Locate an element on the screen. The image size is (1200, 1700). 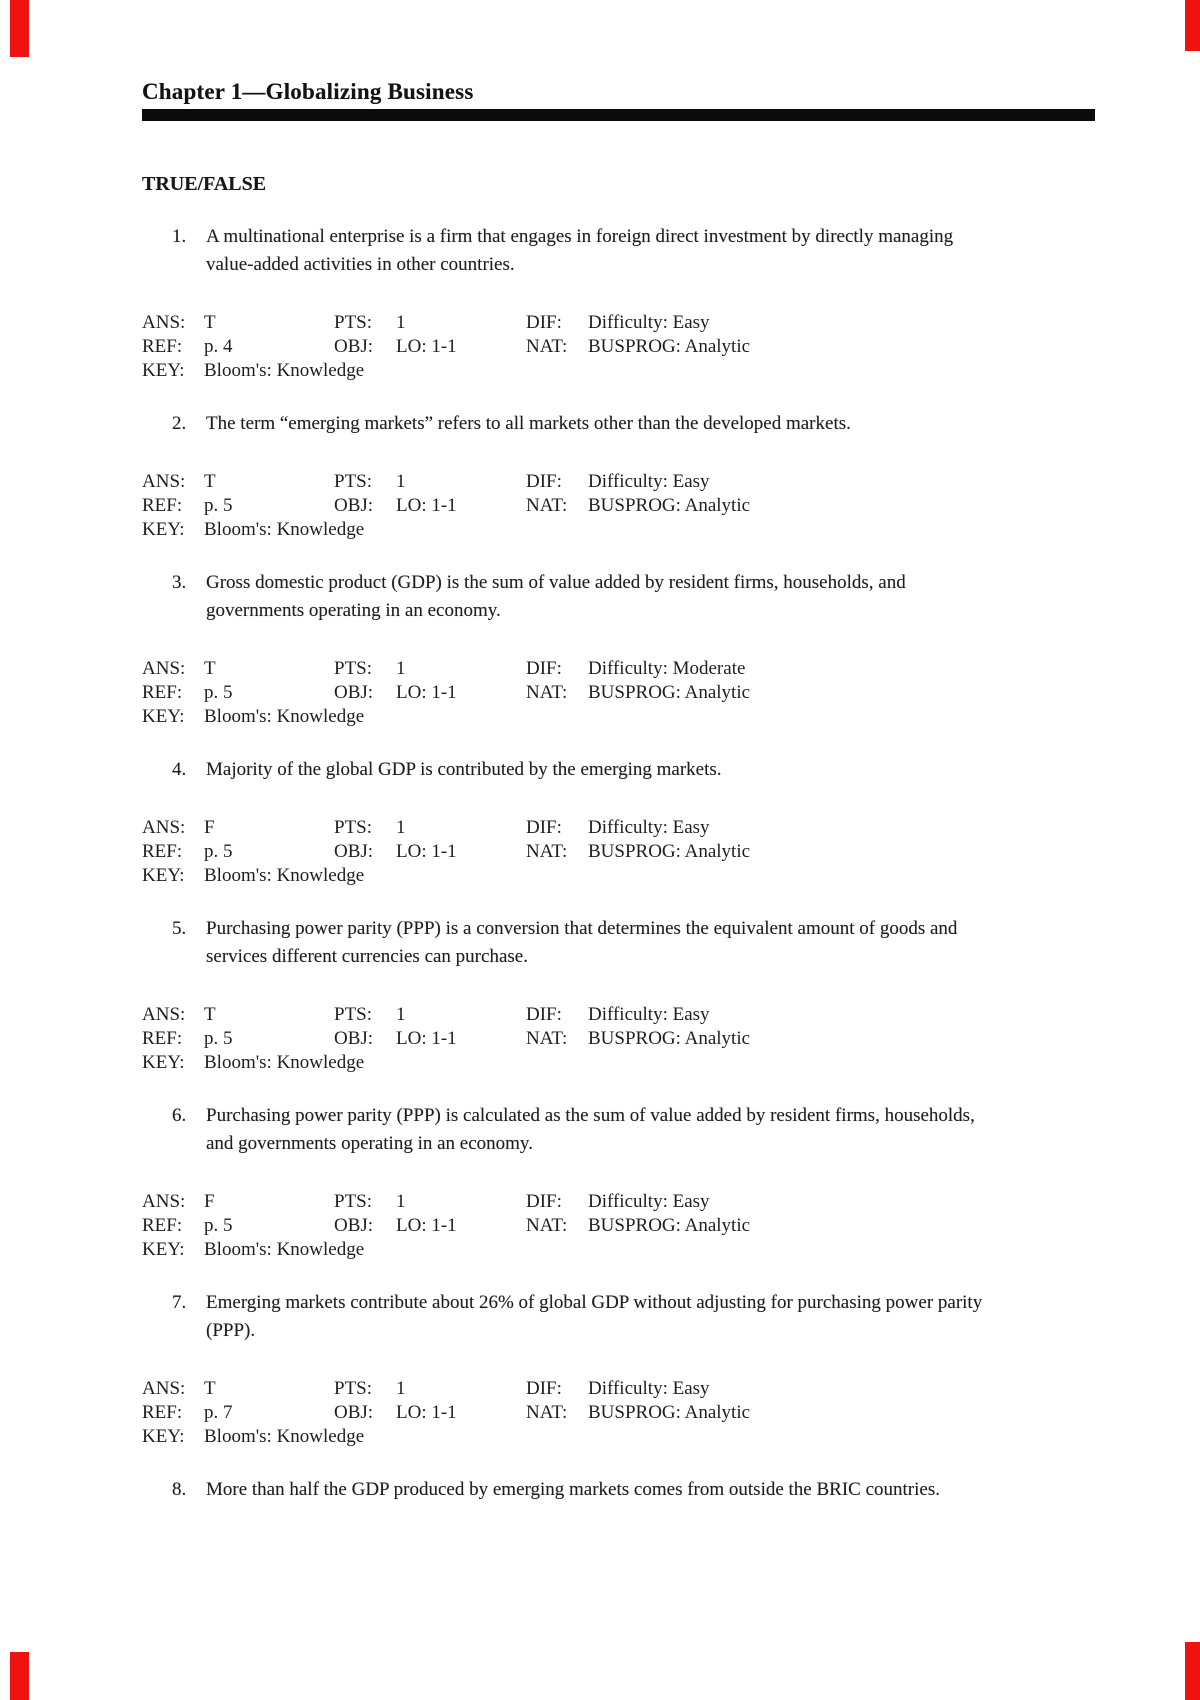
question-number: 1. is located at coordinates (179, 236).